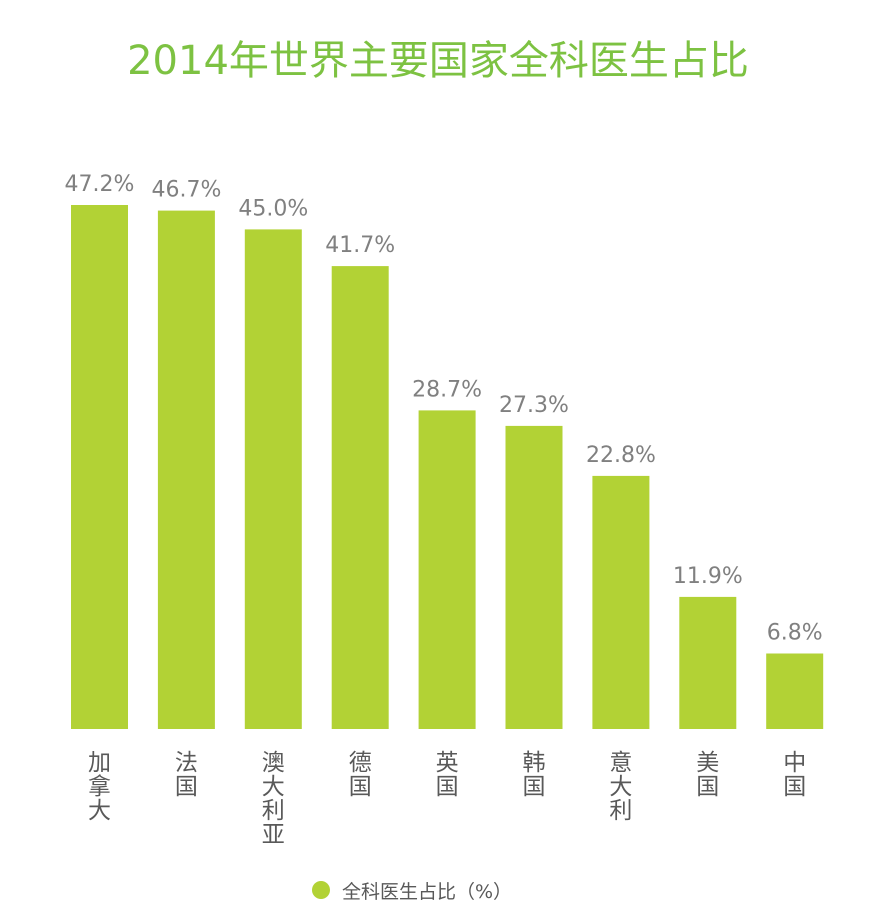 The width and height of the screenshot is (876, 905). Describe the element at coordinates (360, 245) in the screenshot. I see `bar-value-label: 41.7%` at that location.